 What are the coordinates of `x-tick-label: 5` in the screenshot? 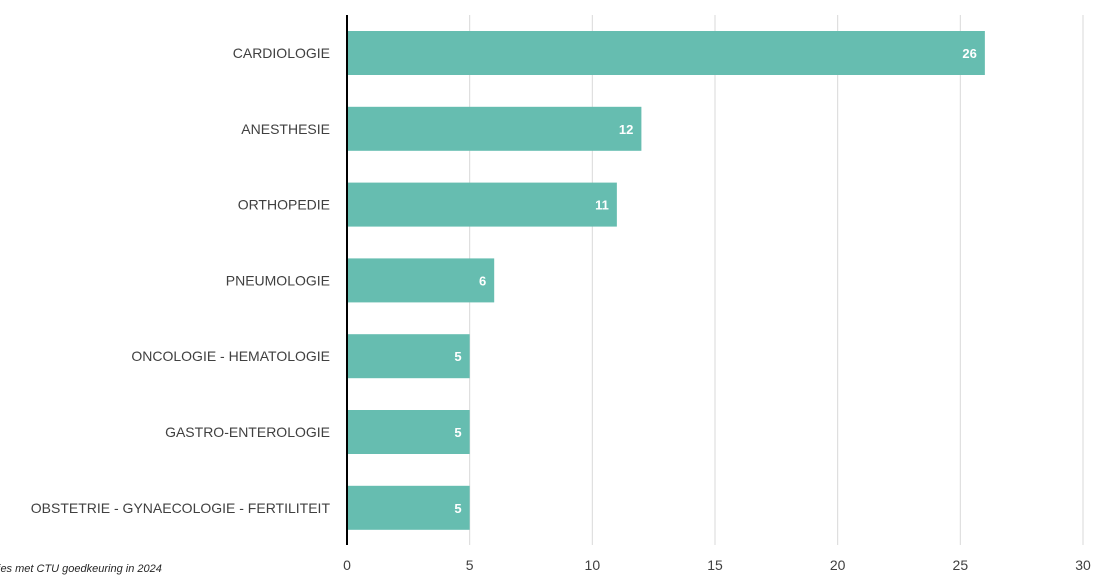 It's located at (470, 565).